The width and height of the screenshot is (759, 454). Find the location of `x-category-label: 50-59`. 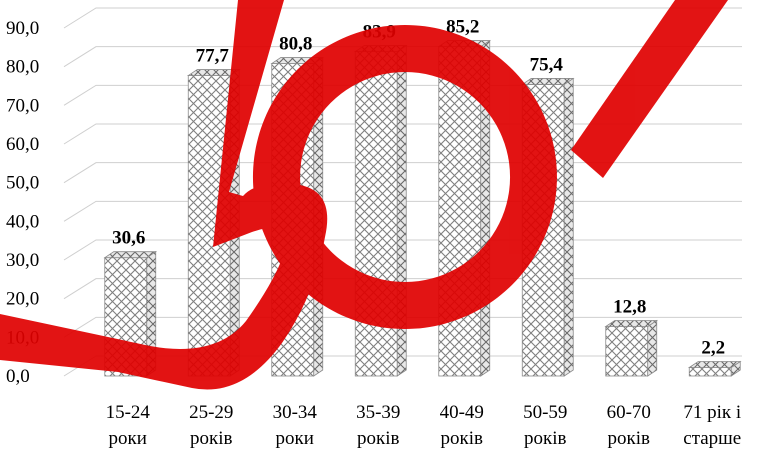

x-category-label: 50-59 is located at coordinates (545, 412).